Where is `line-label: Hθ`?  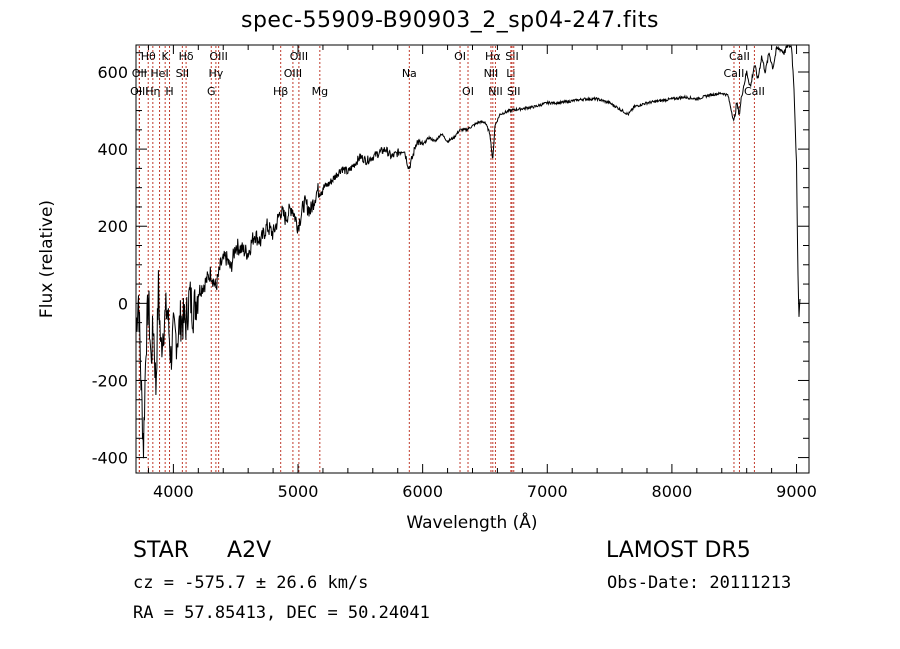
line-label: Hθ is located at coordinates (148, 56).